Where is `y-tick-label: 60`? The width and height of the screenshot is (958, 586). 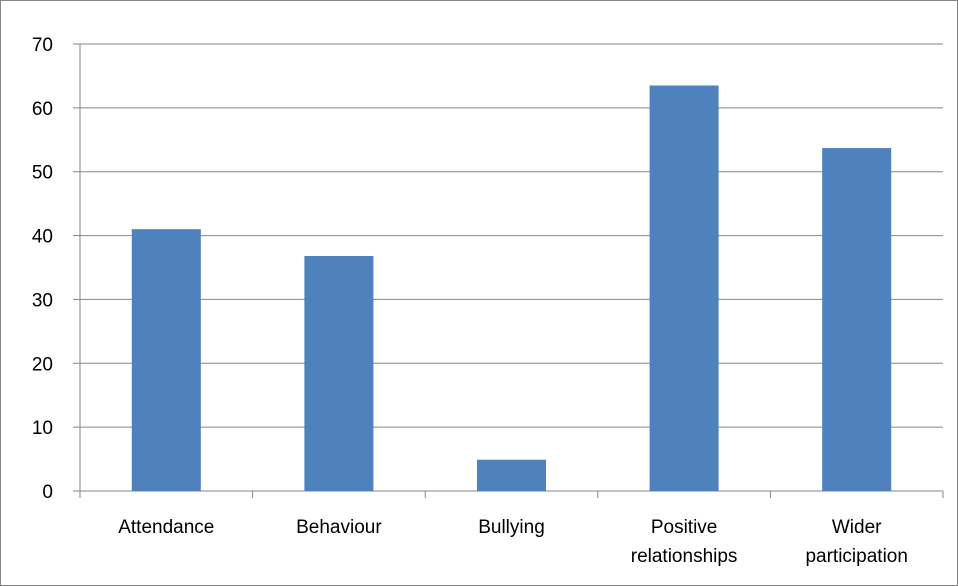 y-tick-label: 60 is located at coordinates (42, 109).